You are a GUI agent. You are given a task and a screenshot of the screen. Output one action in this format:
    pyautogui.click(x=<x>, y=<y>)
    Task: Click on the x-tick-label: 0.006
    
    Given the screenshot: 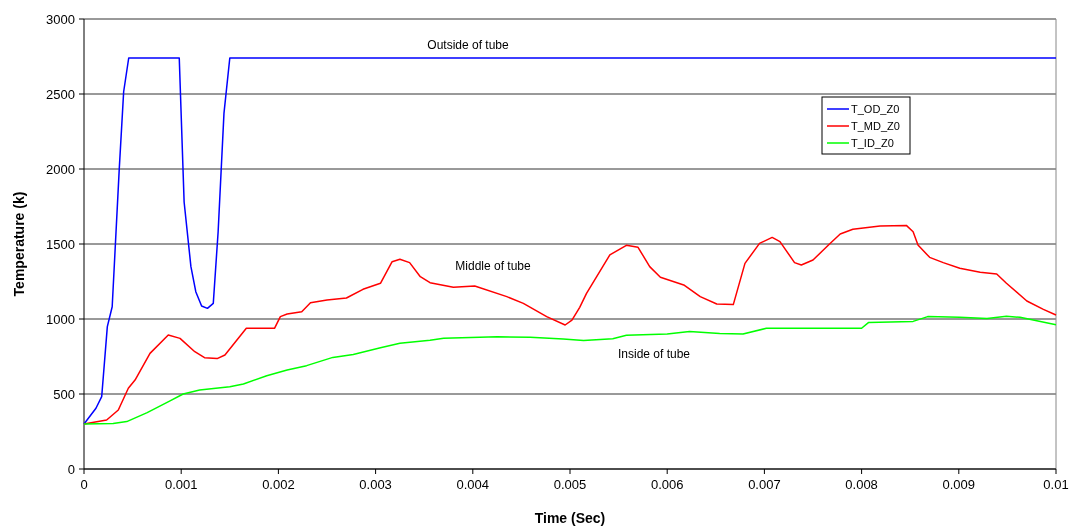 What is the action you would take?
    pyautogui.click(x=667, y=484)
    